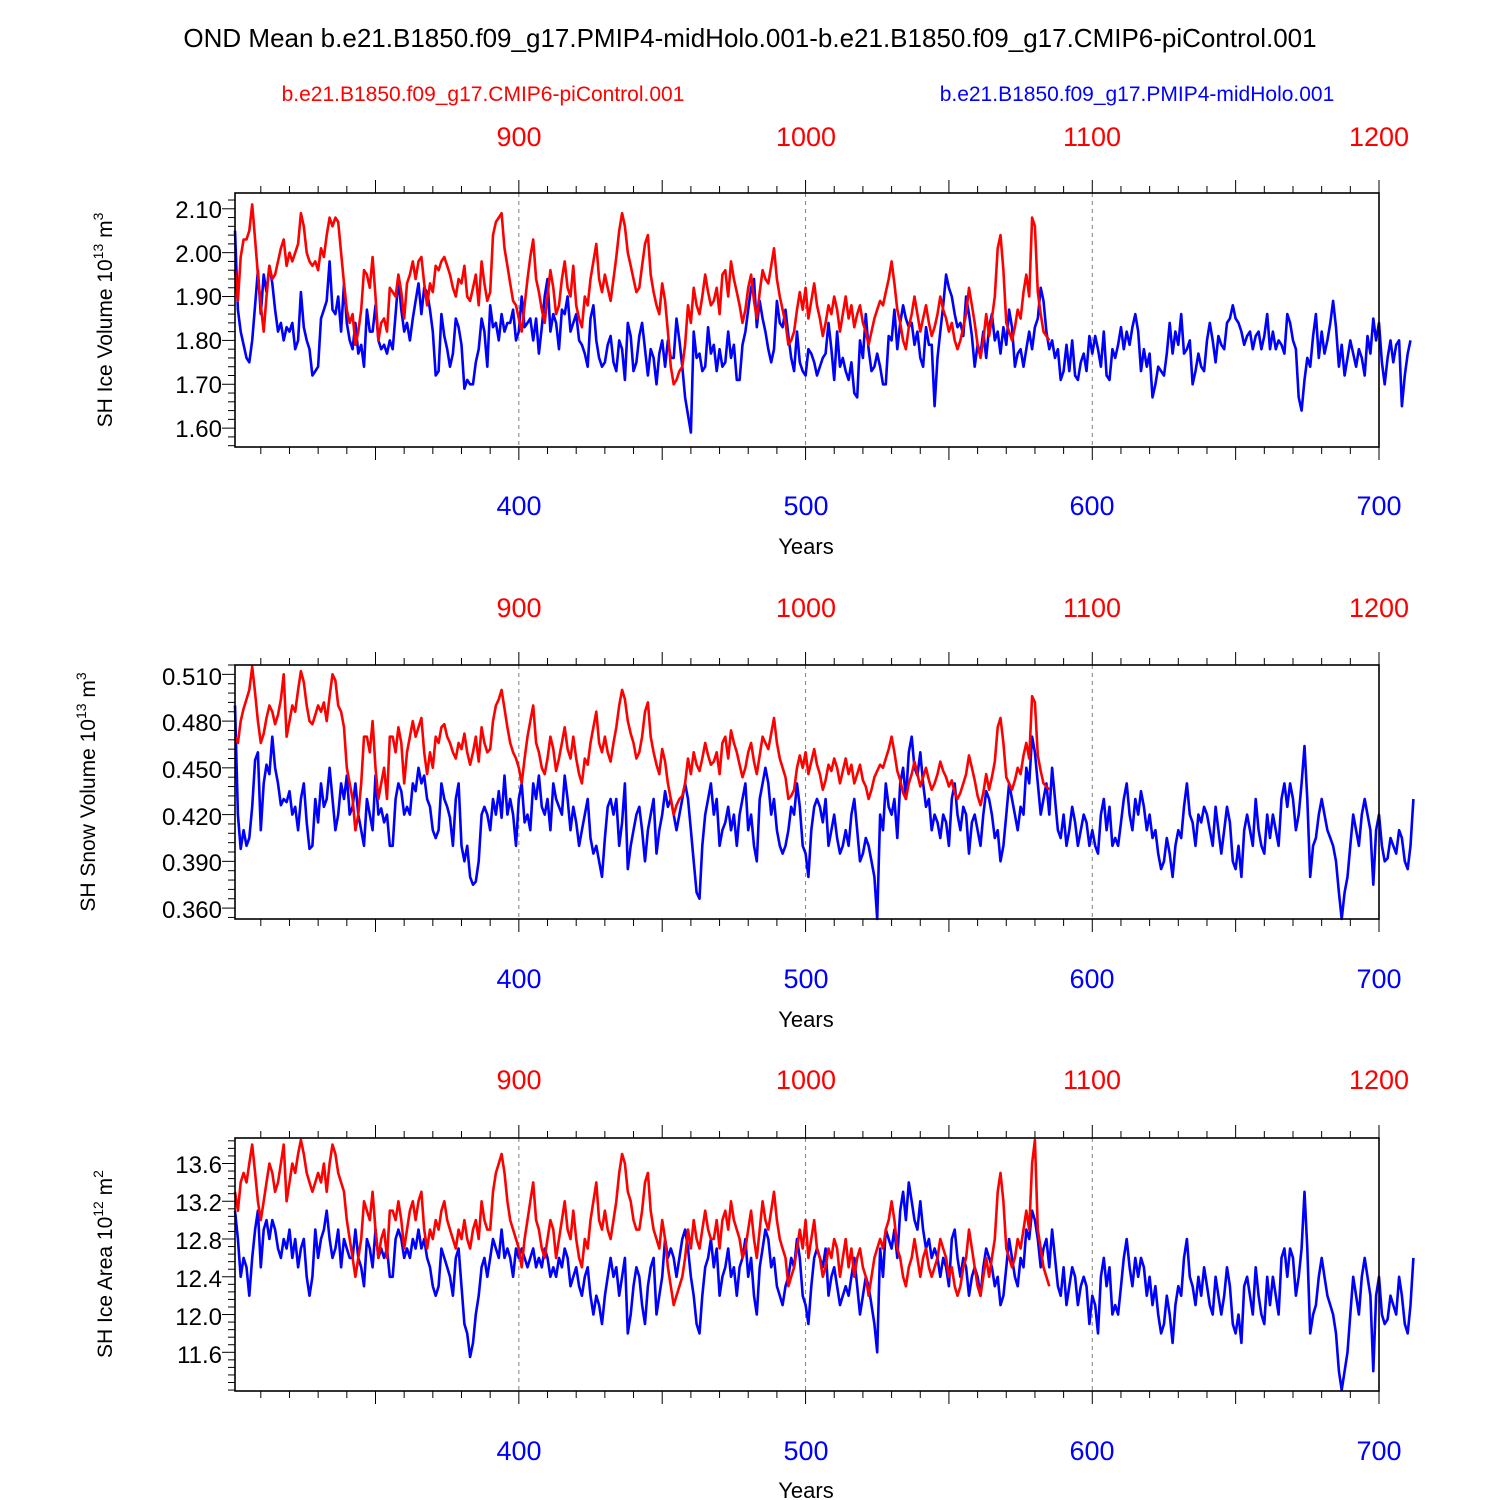  Describe the element at coordinates (198, 1241) in the screenshot. I see `y-tick-label: 12.8` at that location.